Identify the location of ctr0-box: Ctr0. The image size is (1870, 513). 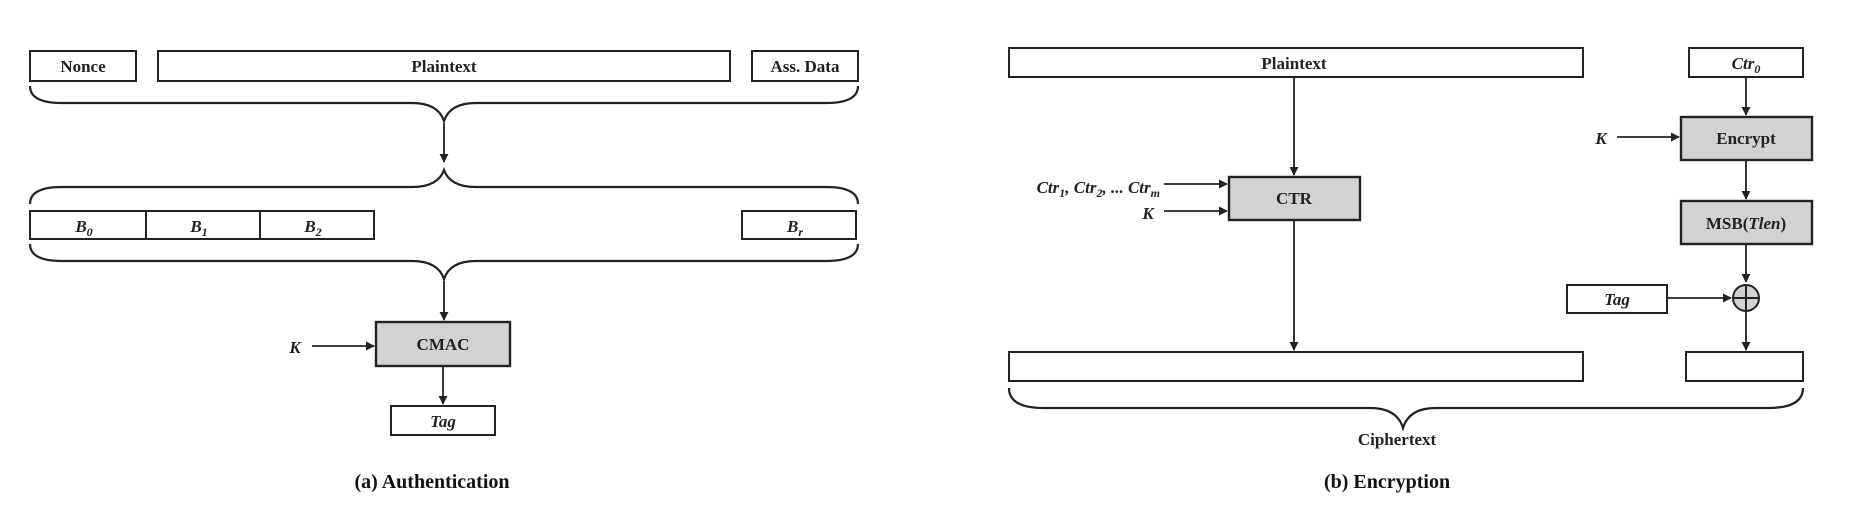
(1746, 62).